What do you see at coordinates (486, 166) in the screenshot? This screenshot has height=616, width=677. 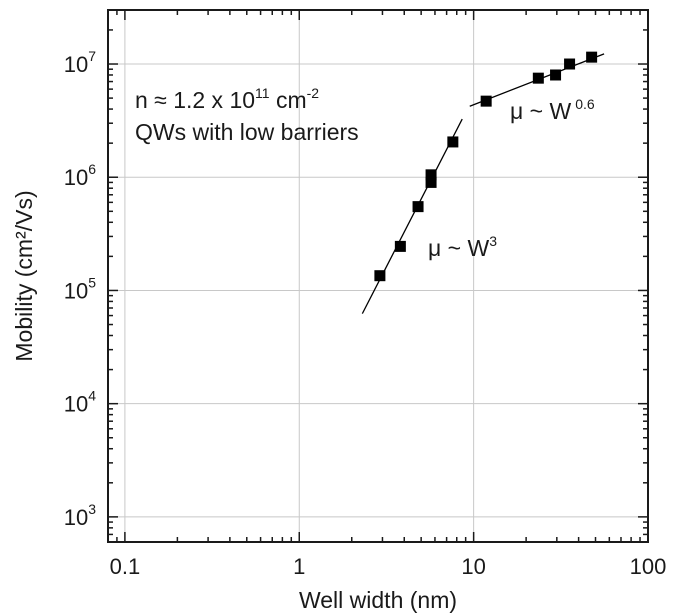 I see `data-points` at bounding box center [486, 166].